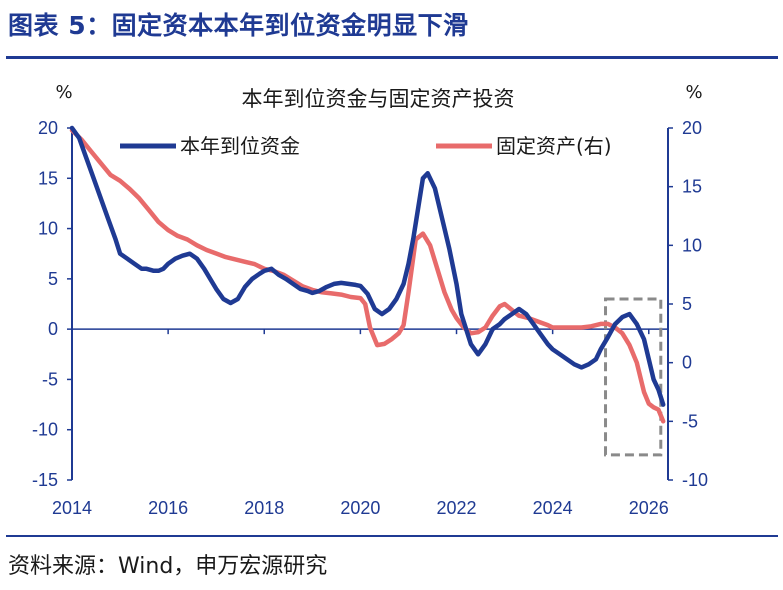 This screenshot has height=590, width=783. I want to click on top-divider, so click(392, 57).